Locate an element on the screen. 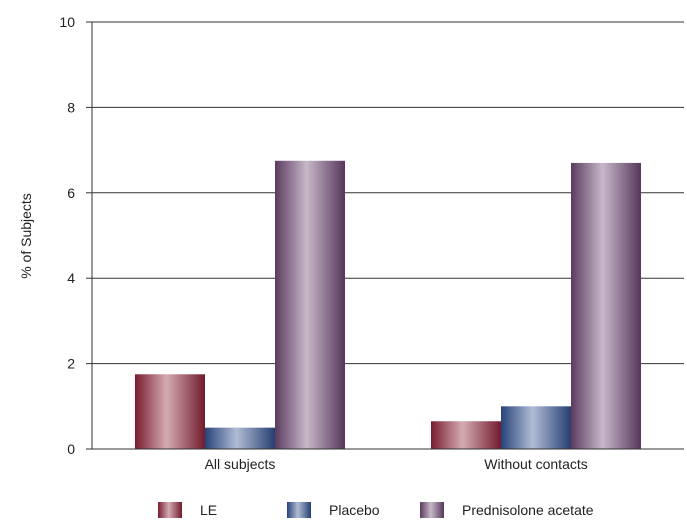  legend-label-placebo: Placebo is located at coordinates (354, 510).